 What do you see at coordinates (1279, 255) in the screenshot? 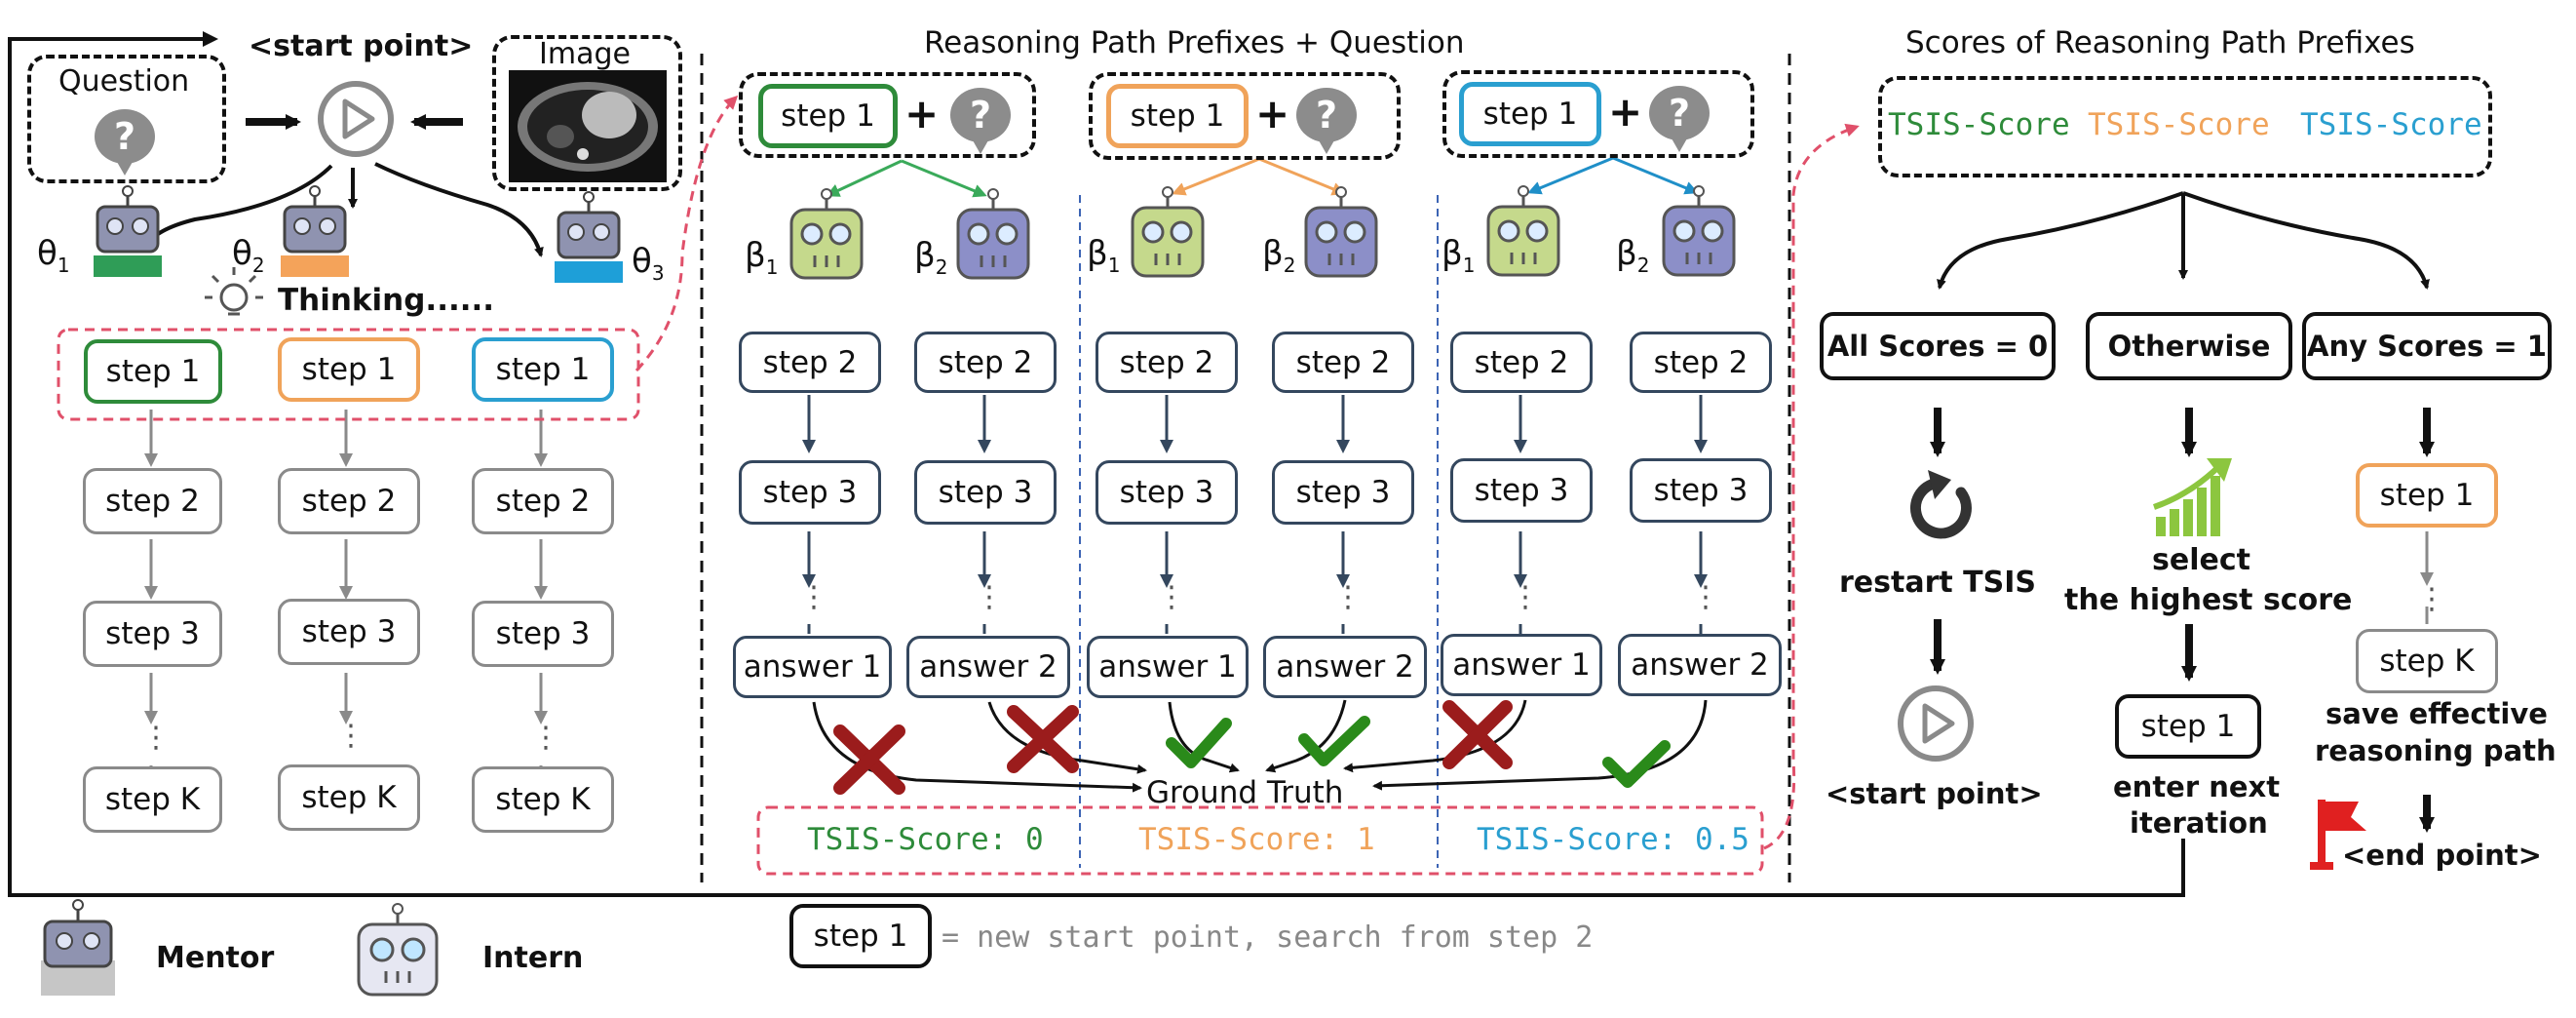
I see `beta-2-b: β2` at bounding box center [1279, 255].